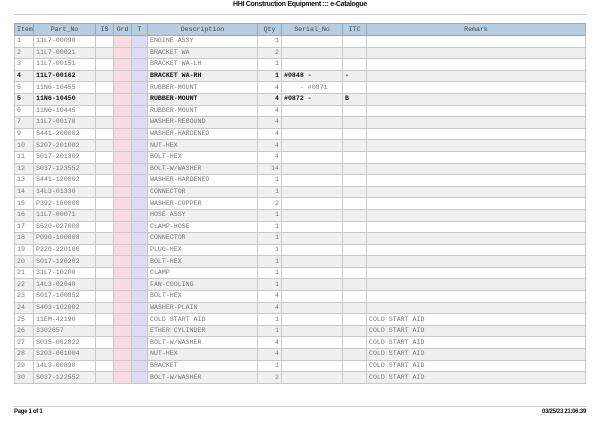  What do you see at coordinates (300, 238) in the screenshot?
I see `table-row: 18 P090-100808 CONNECTOR 1` at bounding box center [300, 238].